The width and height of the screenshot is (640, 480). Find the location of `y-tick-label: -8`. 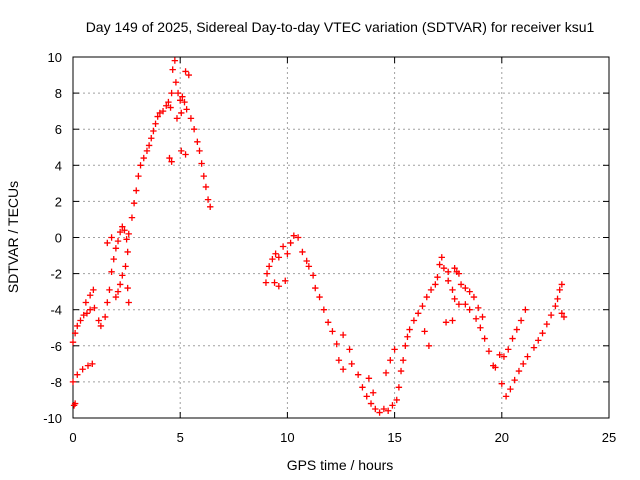

y-tick-label: -8 is located at coordinates (56, 382).